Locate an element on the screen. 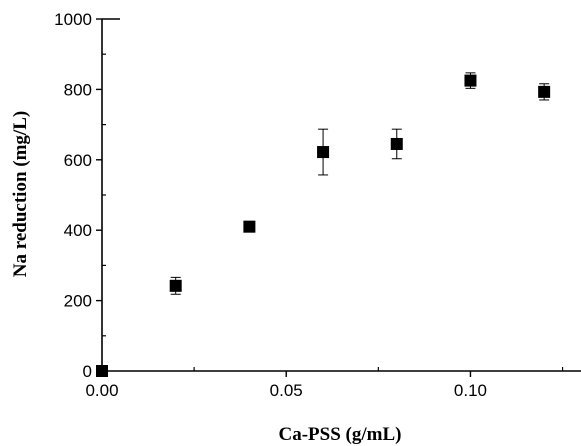 The height and width of the screenshot is (446, 581). x-tick-label: 0.10 is located at coordinates (470, 390).